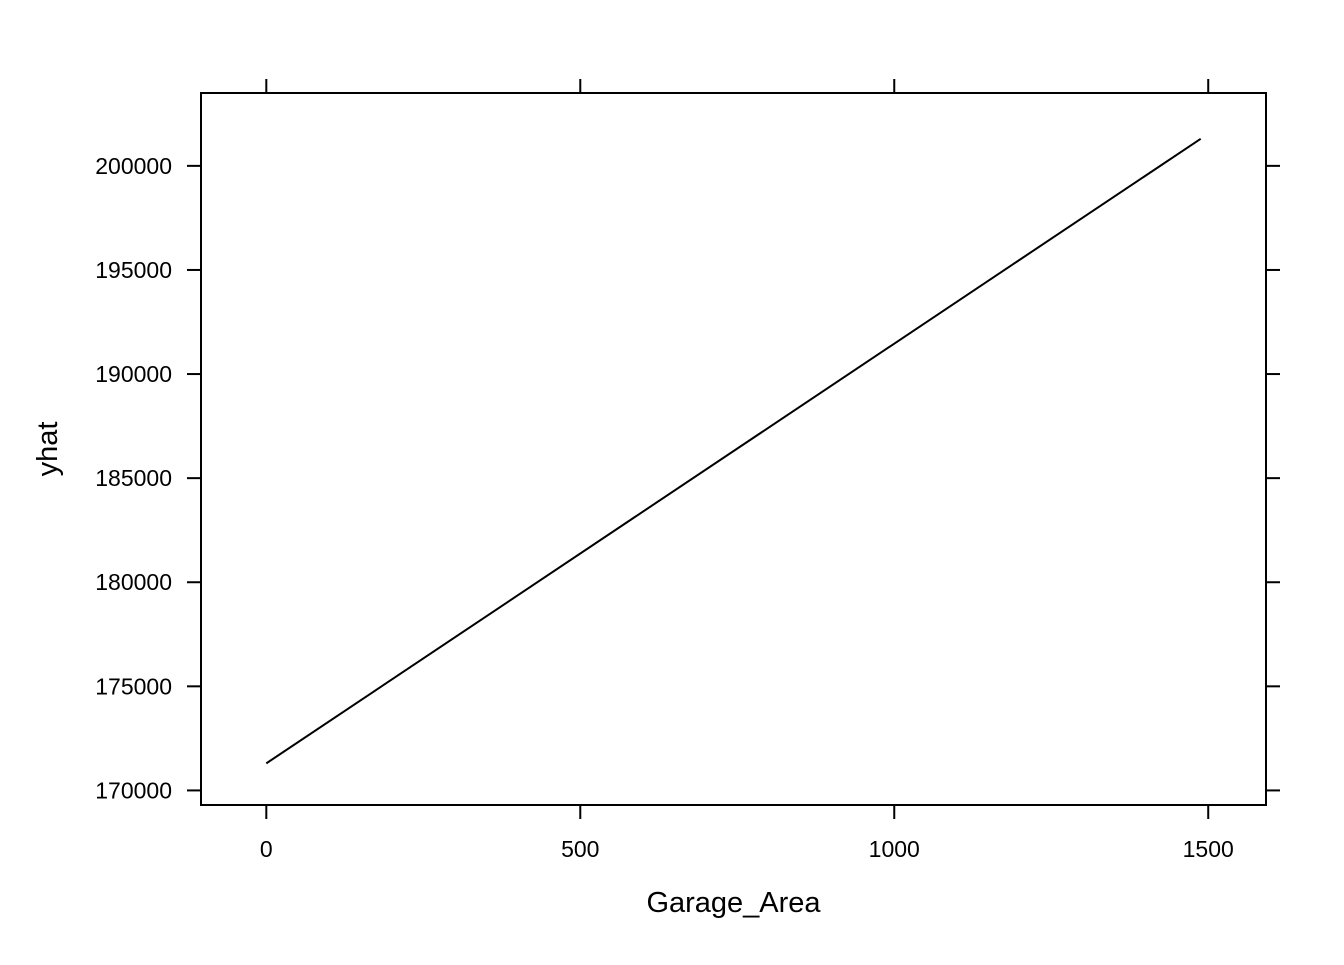 The height and width of the screenshot is (965, 1344). I want to click on y-tick-label: 195000, so click(133, 270).